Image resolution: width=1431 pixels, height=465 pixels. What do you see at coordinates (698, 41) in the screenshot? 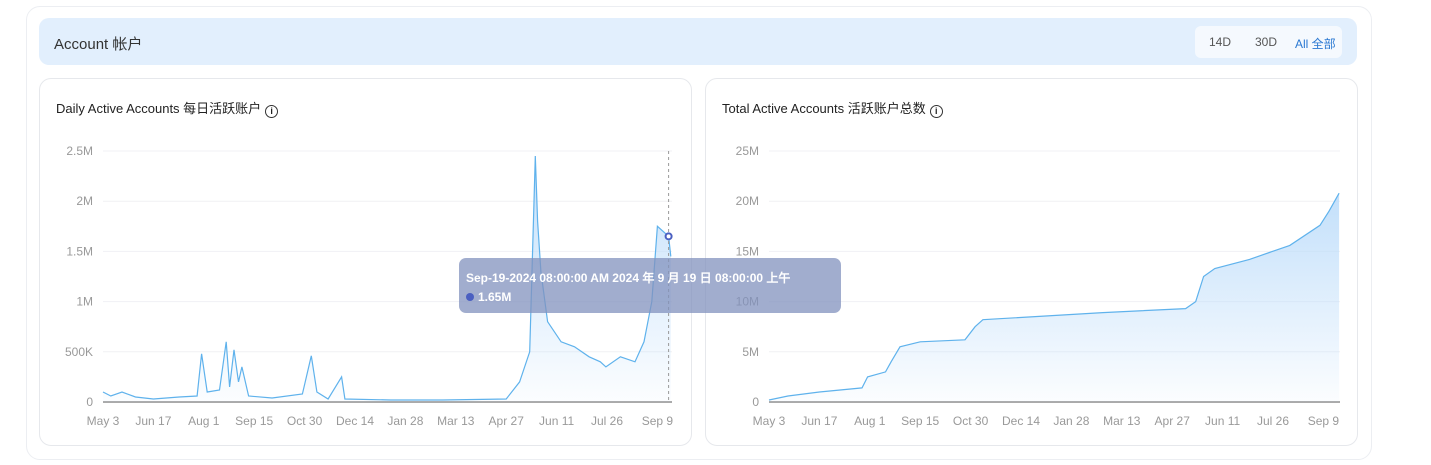
I see `section-header: Account 帐户 14D 30D All 全部` at bounding box center [698, 41].